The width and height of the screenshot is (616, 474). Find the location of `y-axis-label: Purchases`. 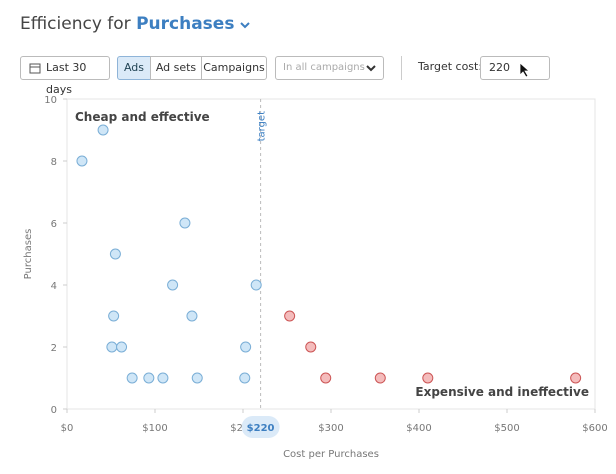

y-axis-label: Purchases is located at coordinates (28, 254).